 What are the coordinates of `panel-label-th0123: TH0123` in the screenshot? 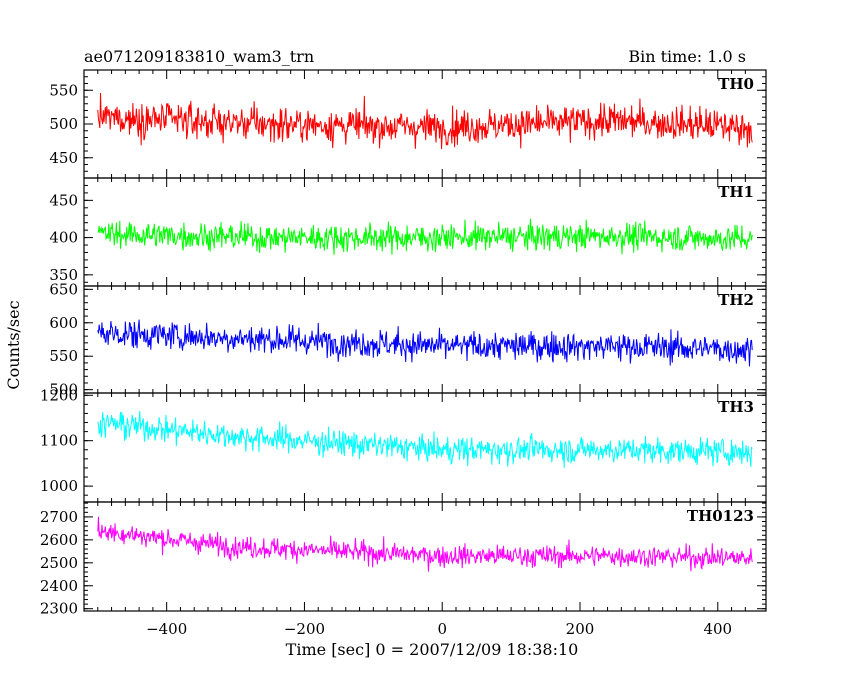 It's located at (720, 516).